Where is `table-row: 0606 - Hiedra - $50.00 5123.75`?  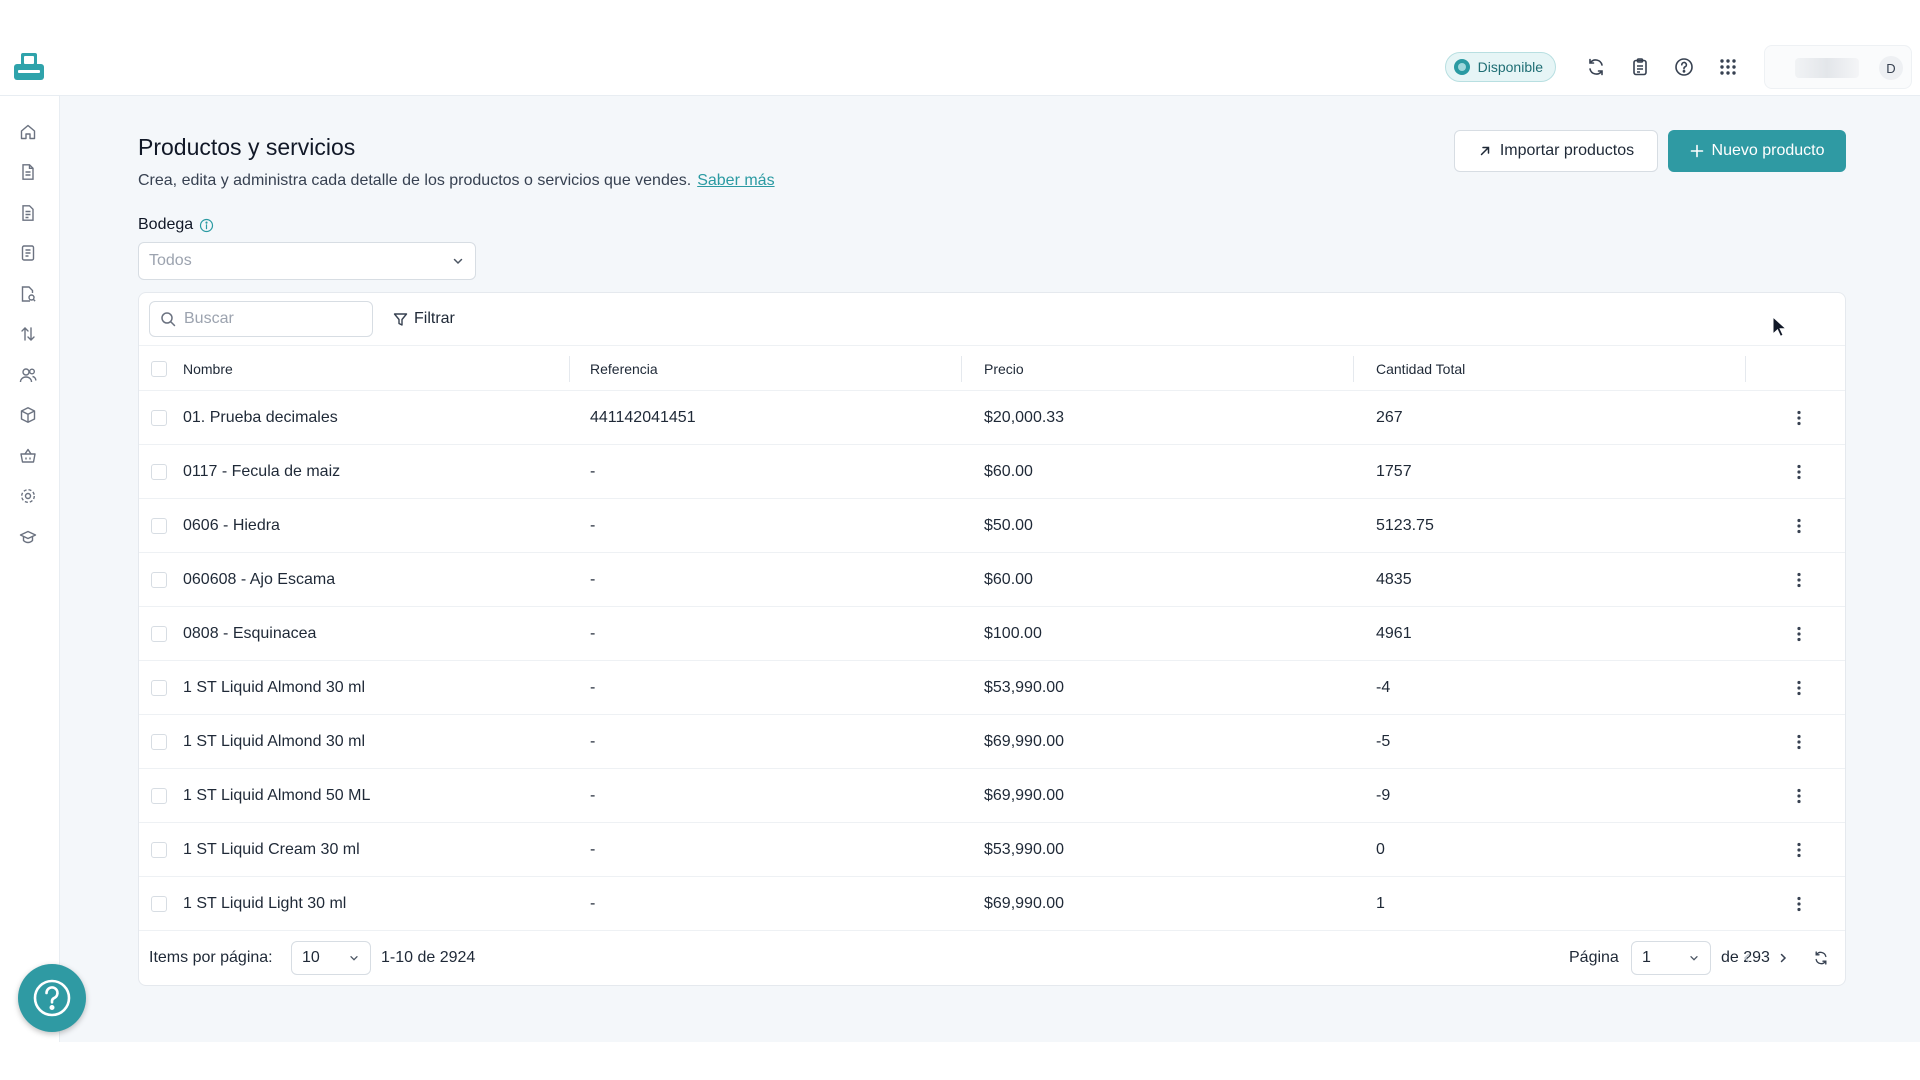
table-row: 0606 - Hiedra - $50.00 5123.75 is located at coordinates (992, 526).